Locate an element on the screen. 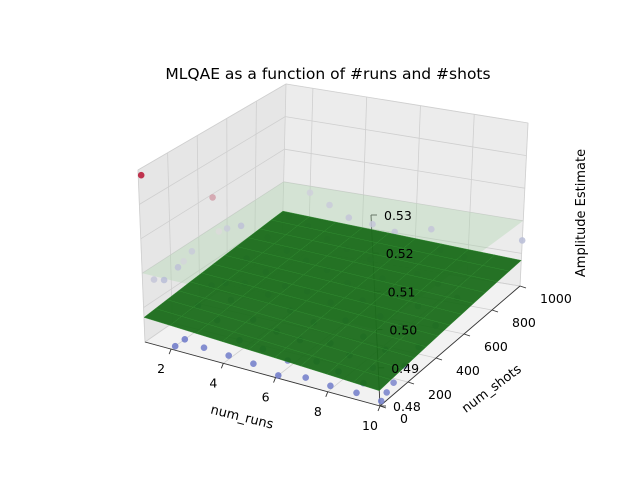  y-tick-label: 800 is located at coordinates (524, 322).